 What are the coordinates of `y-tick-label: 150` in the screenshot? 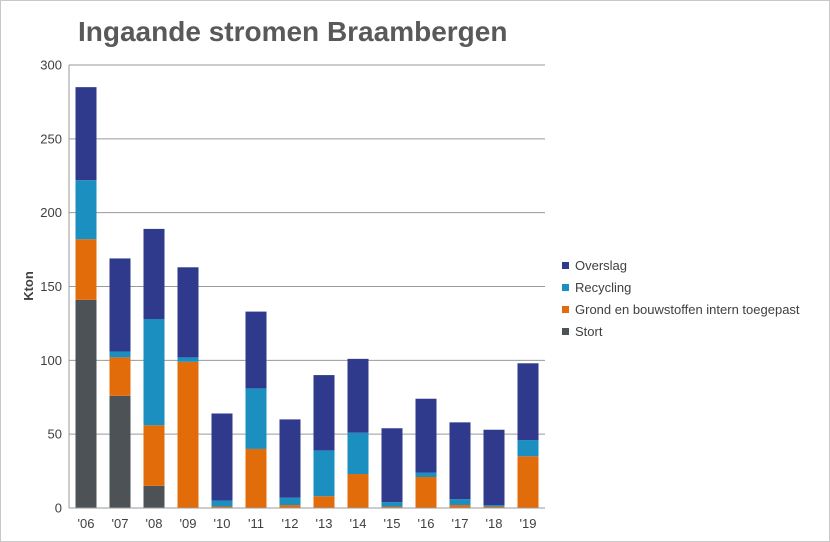 It's located at (51, 286).